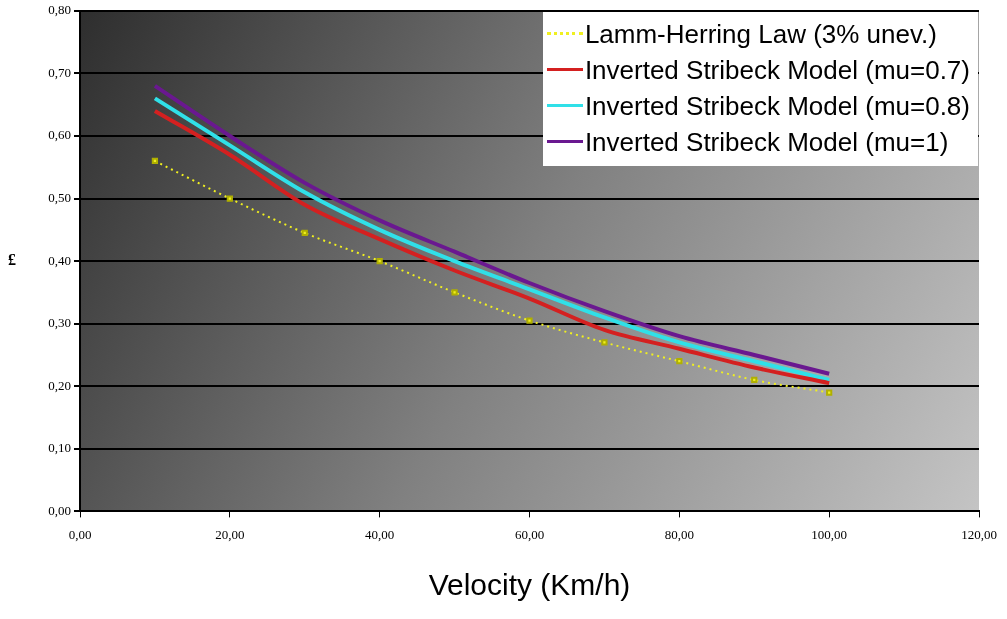  What do you see at coordinates (529, 585) in the screenshot?
I see `x-axis-title: Velocity (Km/h)` at bounding box center [529, 585].